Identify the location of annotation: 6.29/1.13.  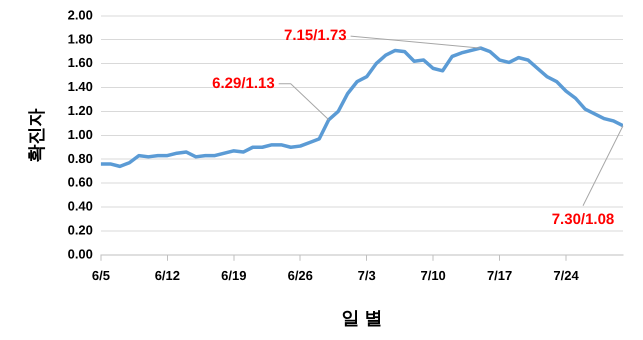
(243, 83).